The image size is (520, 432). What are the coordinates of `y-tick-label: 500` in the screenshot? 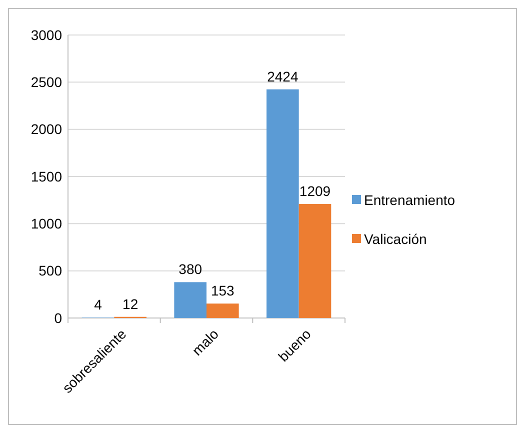 It's located at (50, 270).